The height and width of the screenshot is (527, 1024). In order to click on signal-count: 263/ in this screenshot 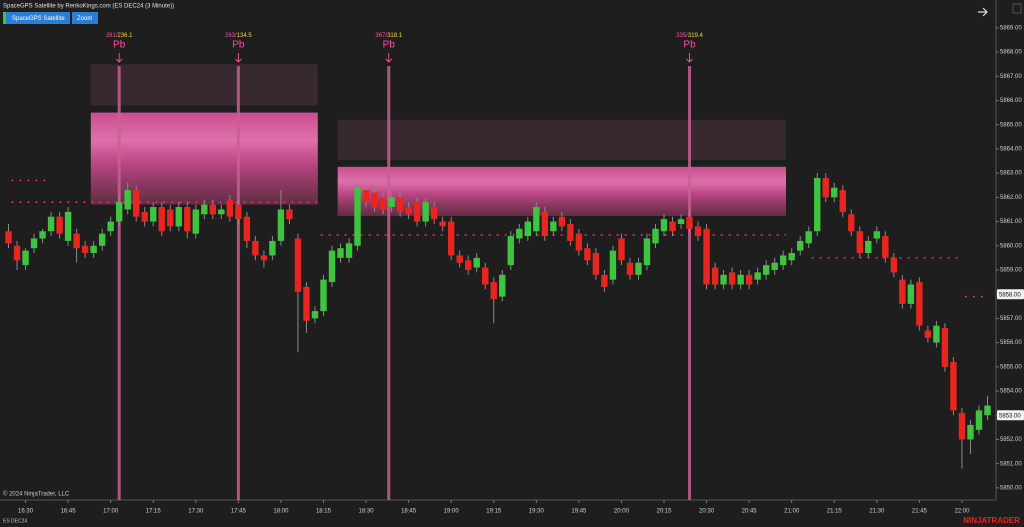, I will do `click(231, 36)`.